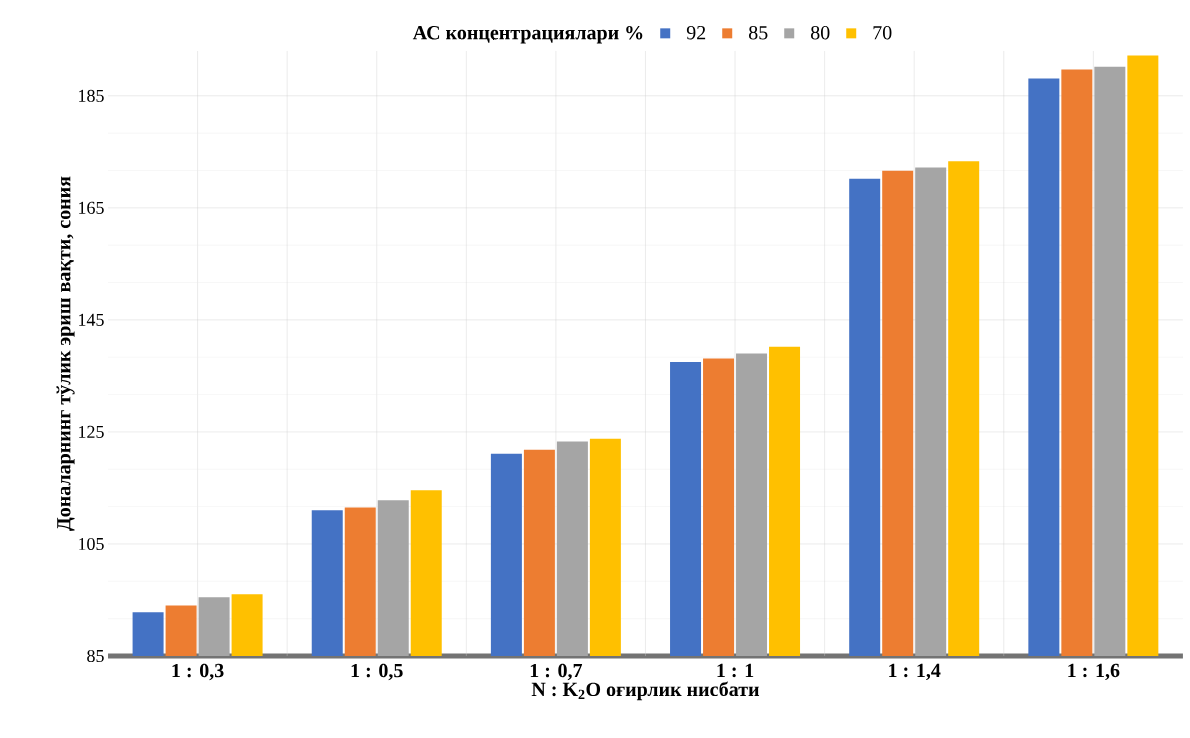  Describe the element at coordinates (915, 672) in the screenshot. I see `x-tick-label: 1 : 1,4` at that location.